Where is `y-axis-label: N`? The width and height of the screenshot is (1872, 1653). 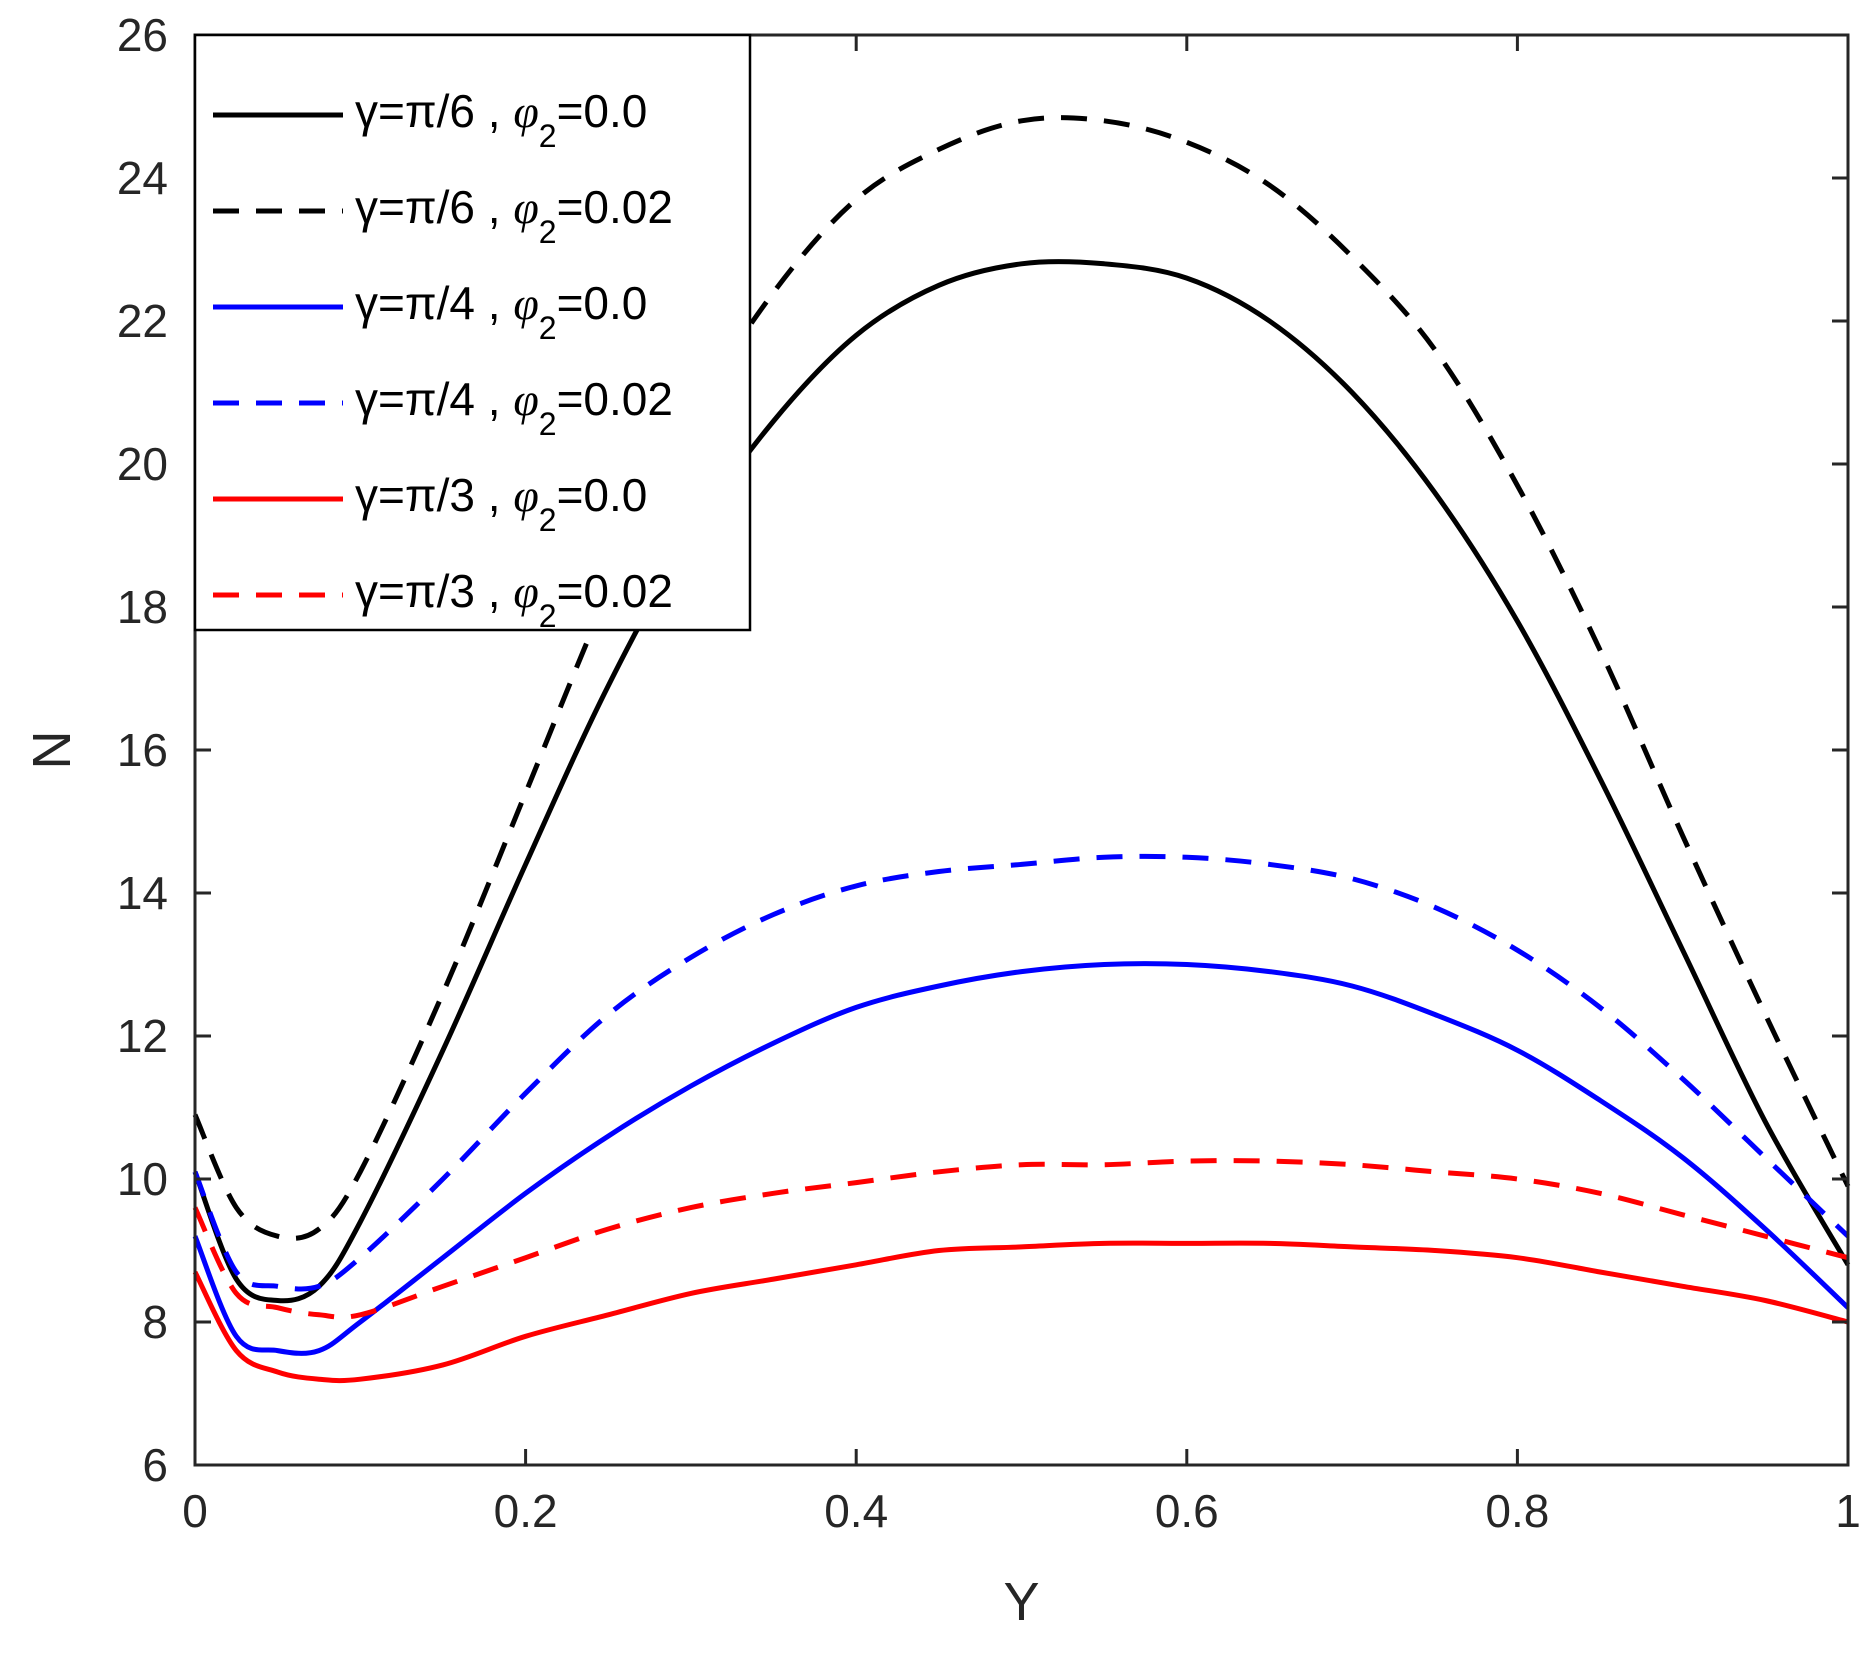 y-axis-label: N is located at coordinates (52, 750).